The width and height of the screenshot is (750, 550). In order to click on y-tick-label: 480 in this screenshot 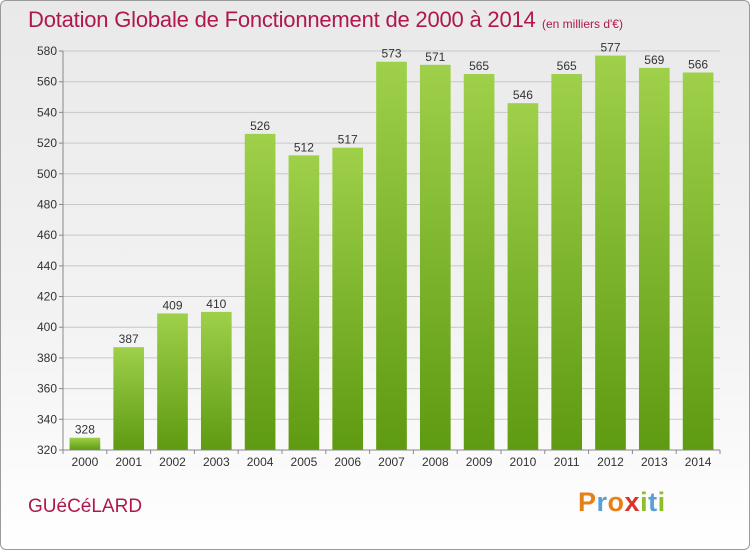, I will do `click(47, 204)`.